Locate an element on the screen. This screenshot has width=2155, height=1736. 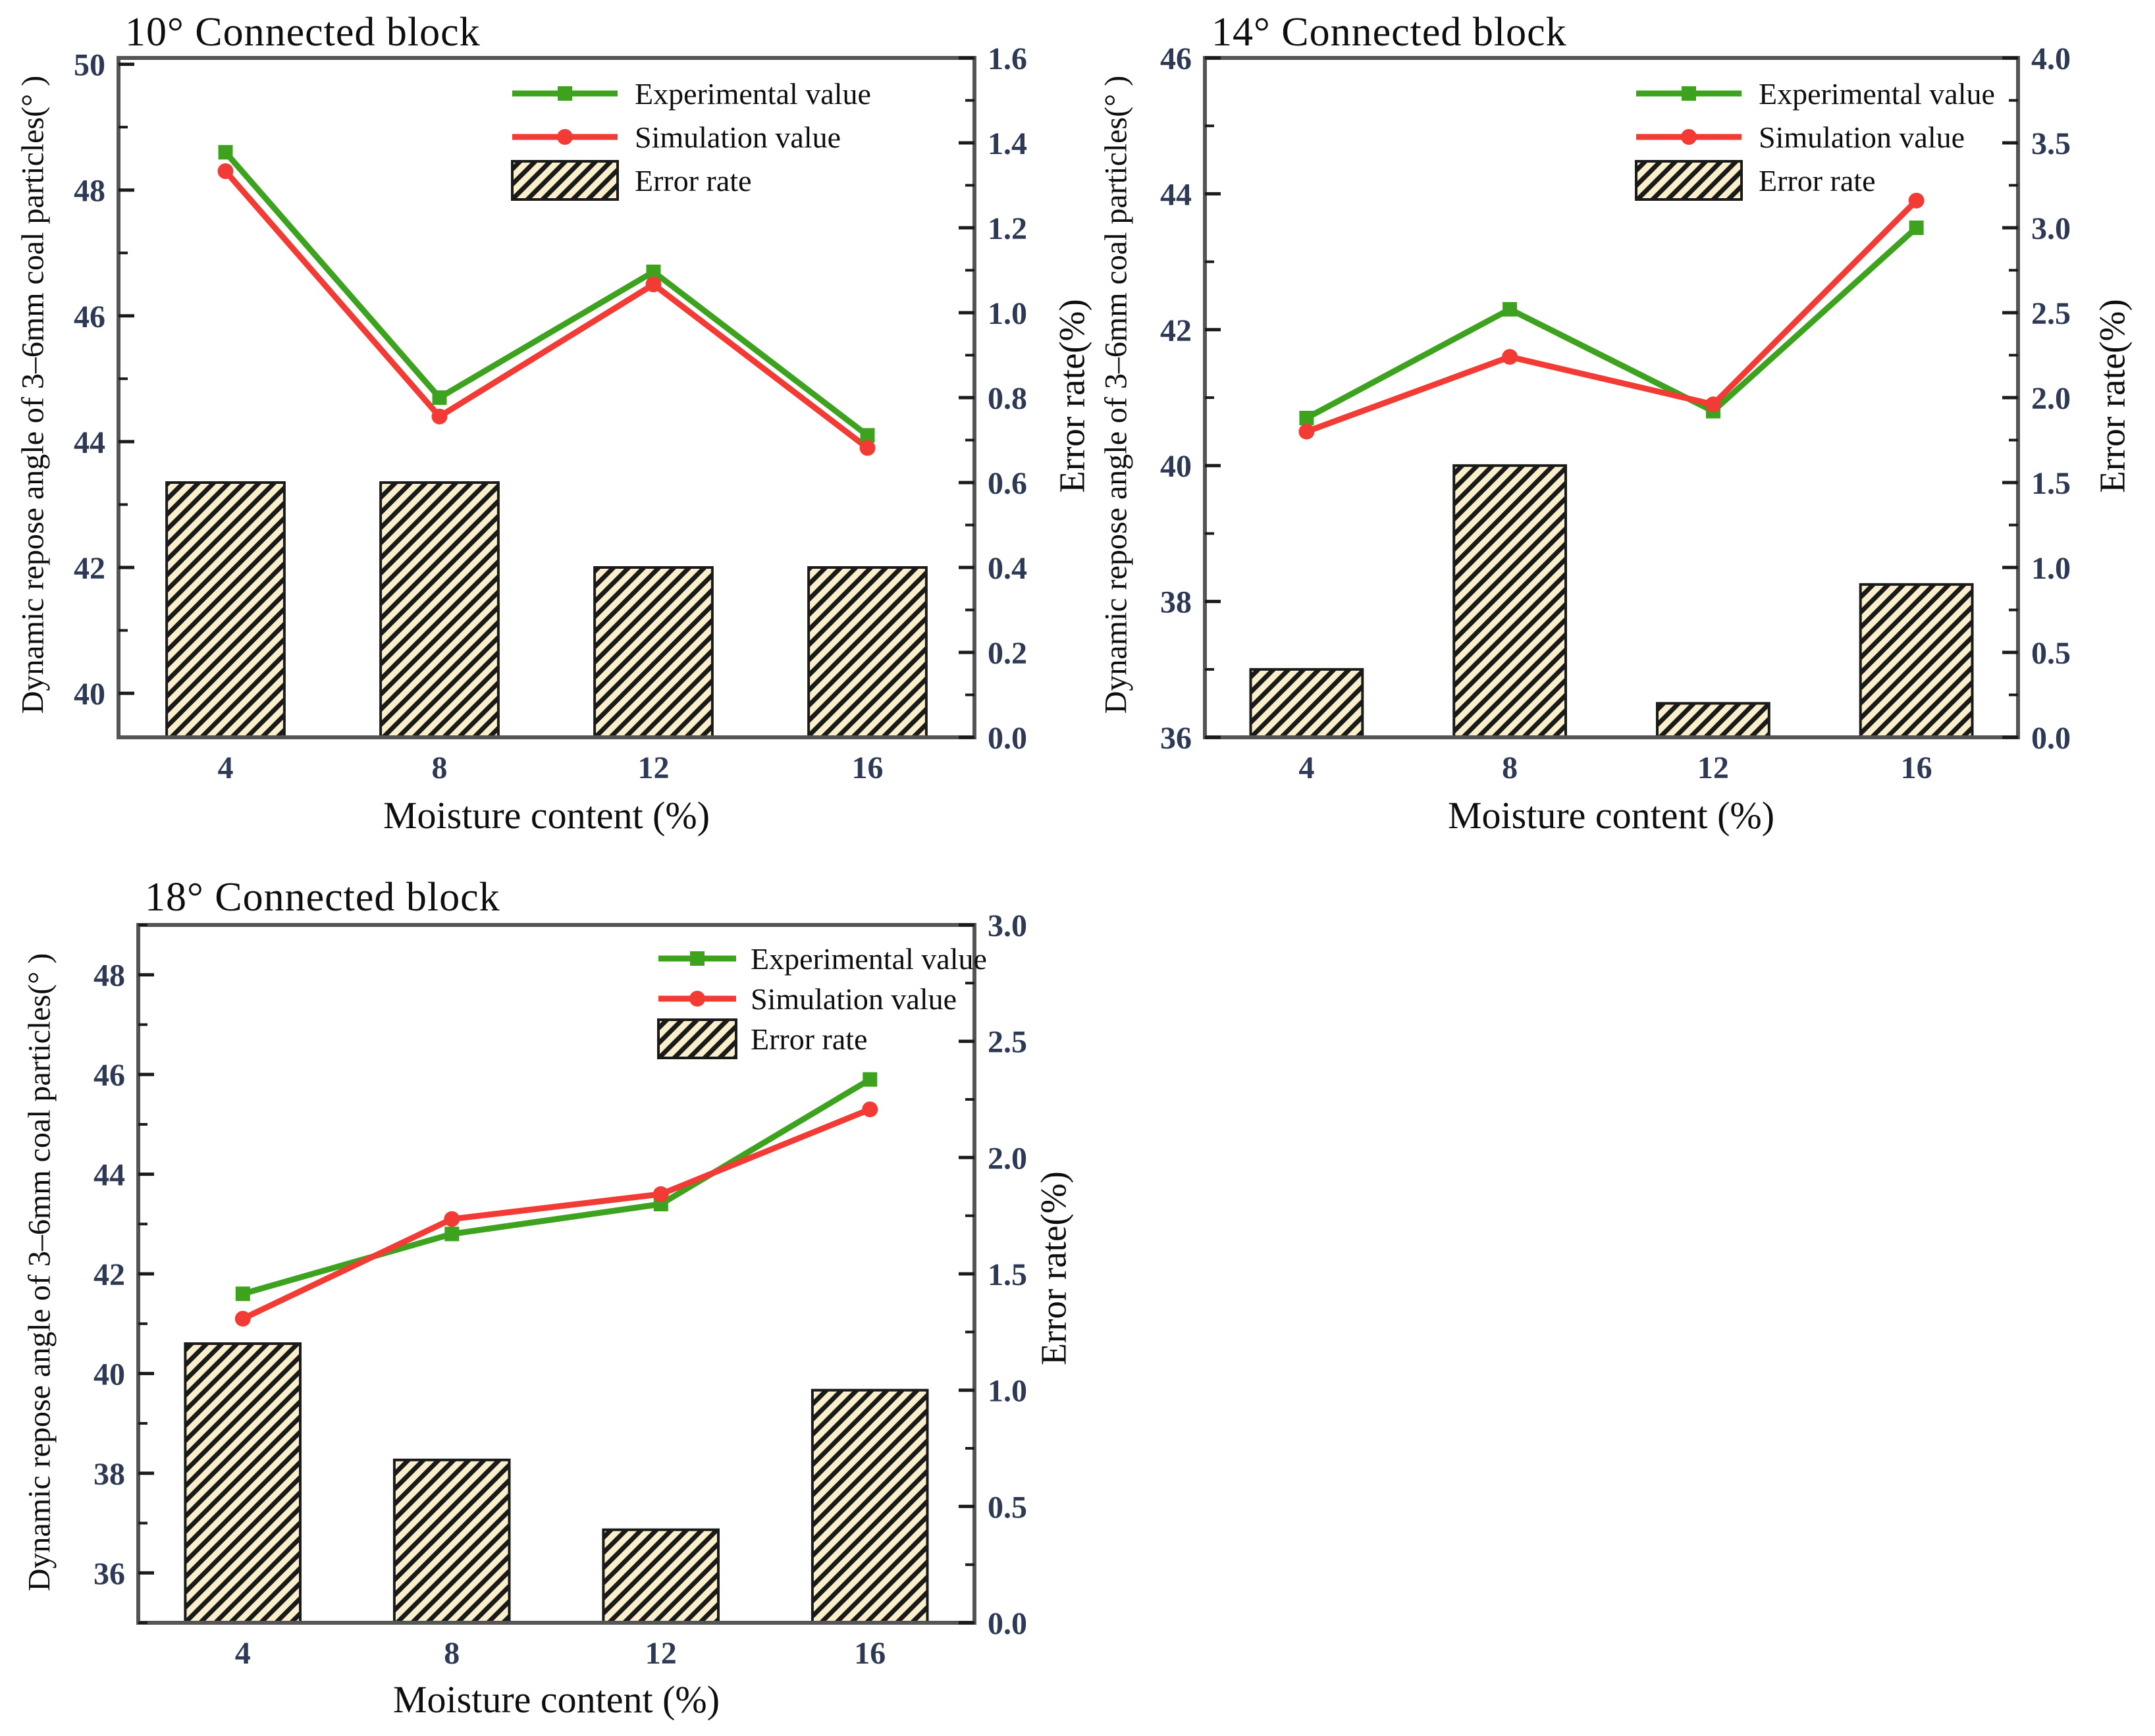
svg-text: 2.0 is located at coordinates (2051, 398).